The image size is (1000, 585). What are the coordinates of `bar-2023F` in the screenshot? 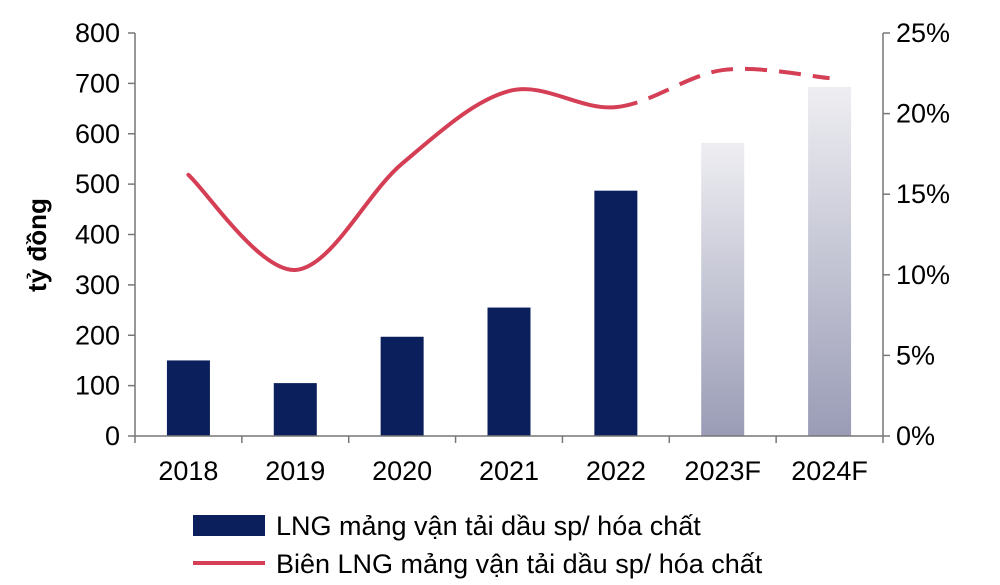 It's located at (723, 289).